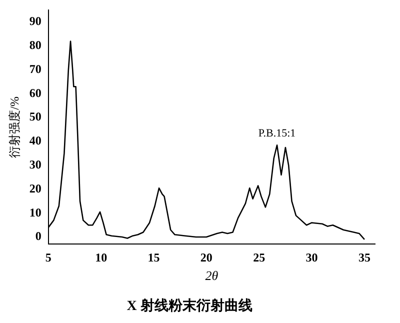 This screenshot has height=323, width=400. I want to click on y-tick-label: 70, so click(35, 69).